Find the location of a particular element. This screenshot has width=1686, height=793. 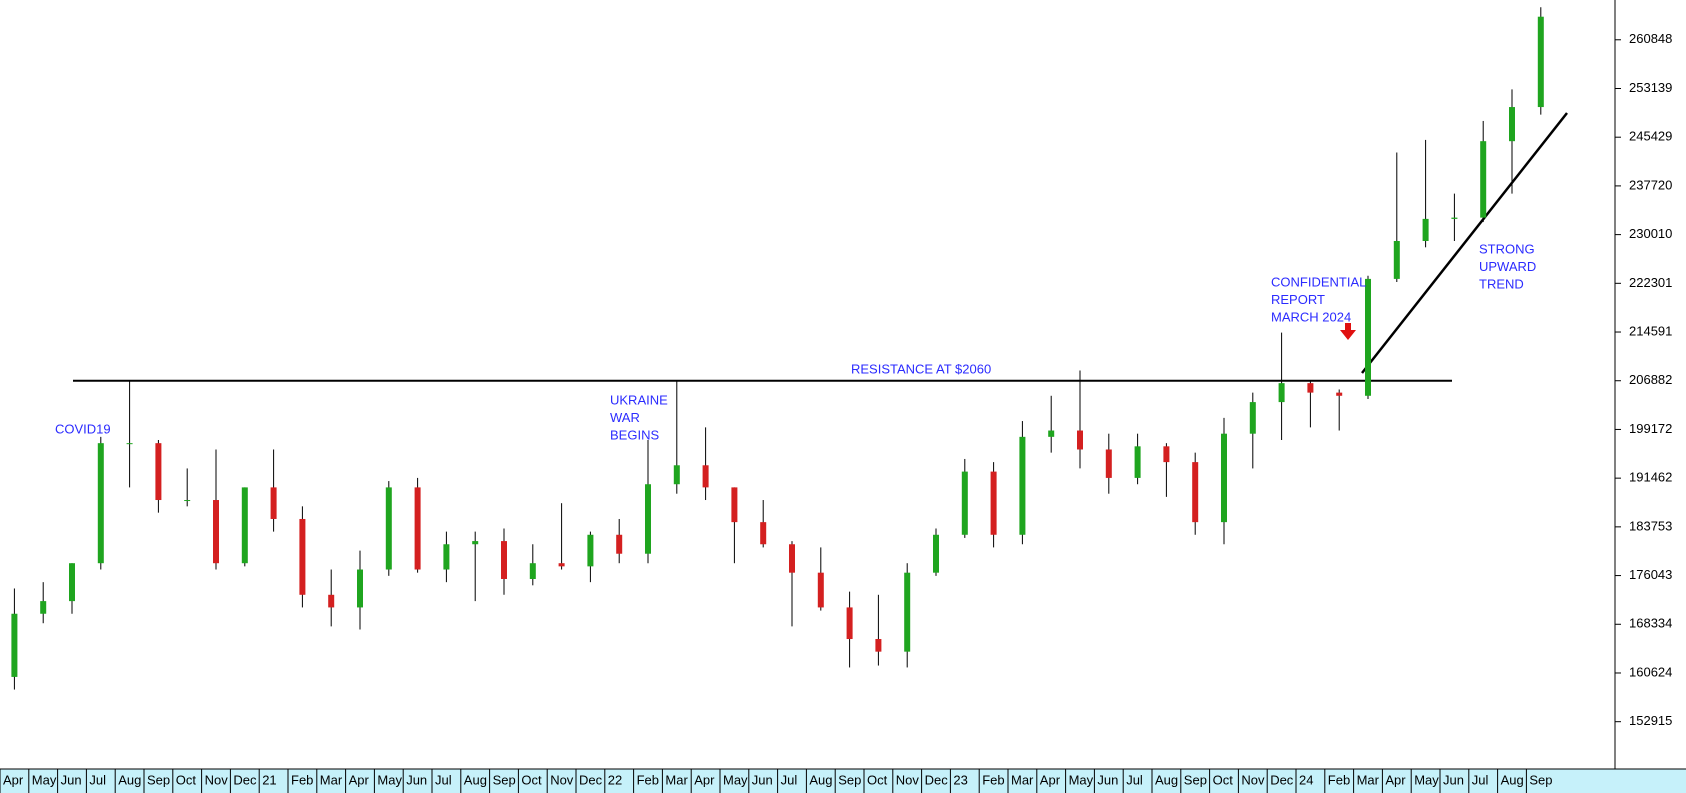

trend-line is located at coordinates (1464, 243).